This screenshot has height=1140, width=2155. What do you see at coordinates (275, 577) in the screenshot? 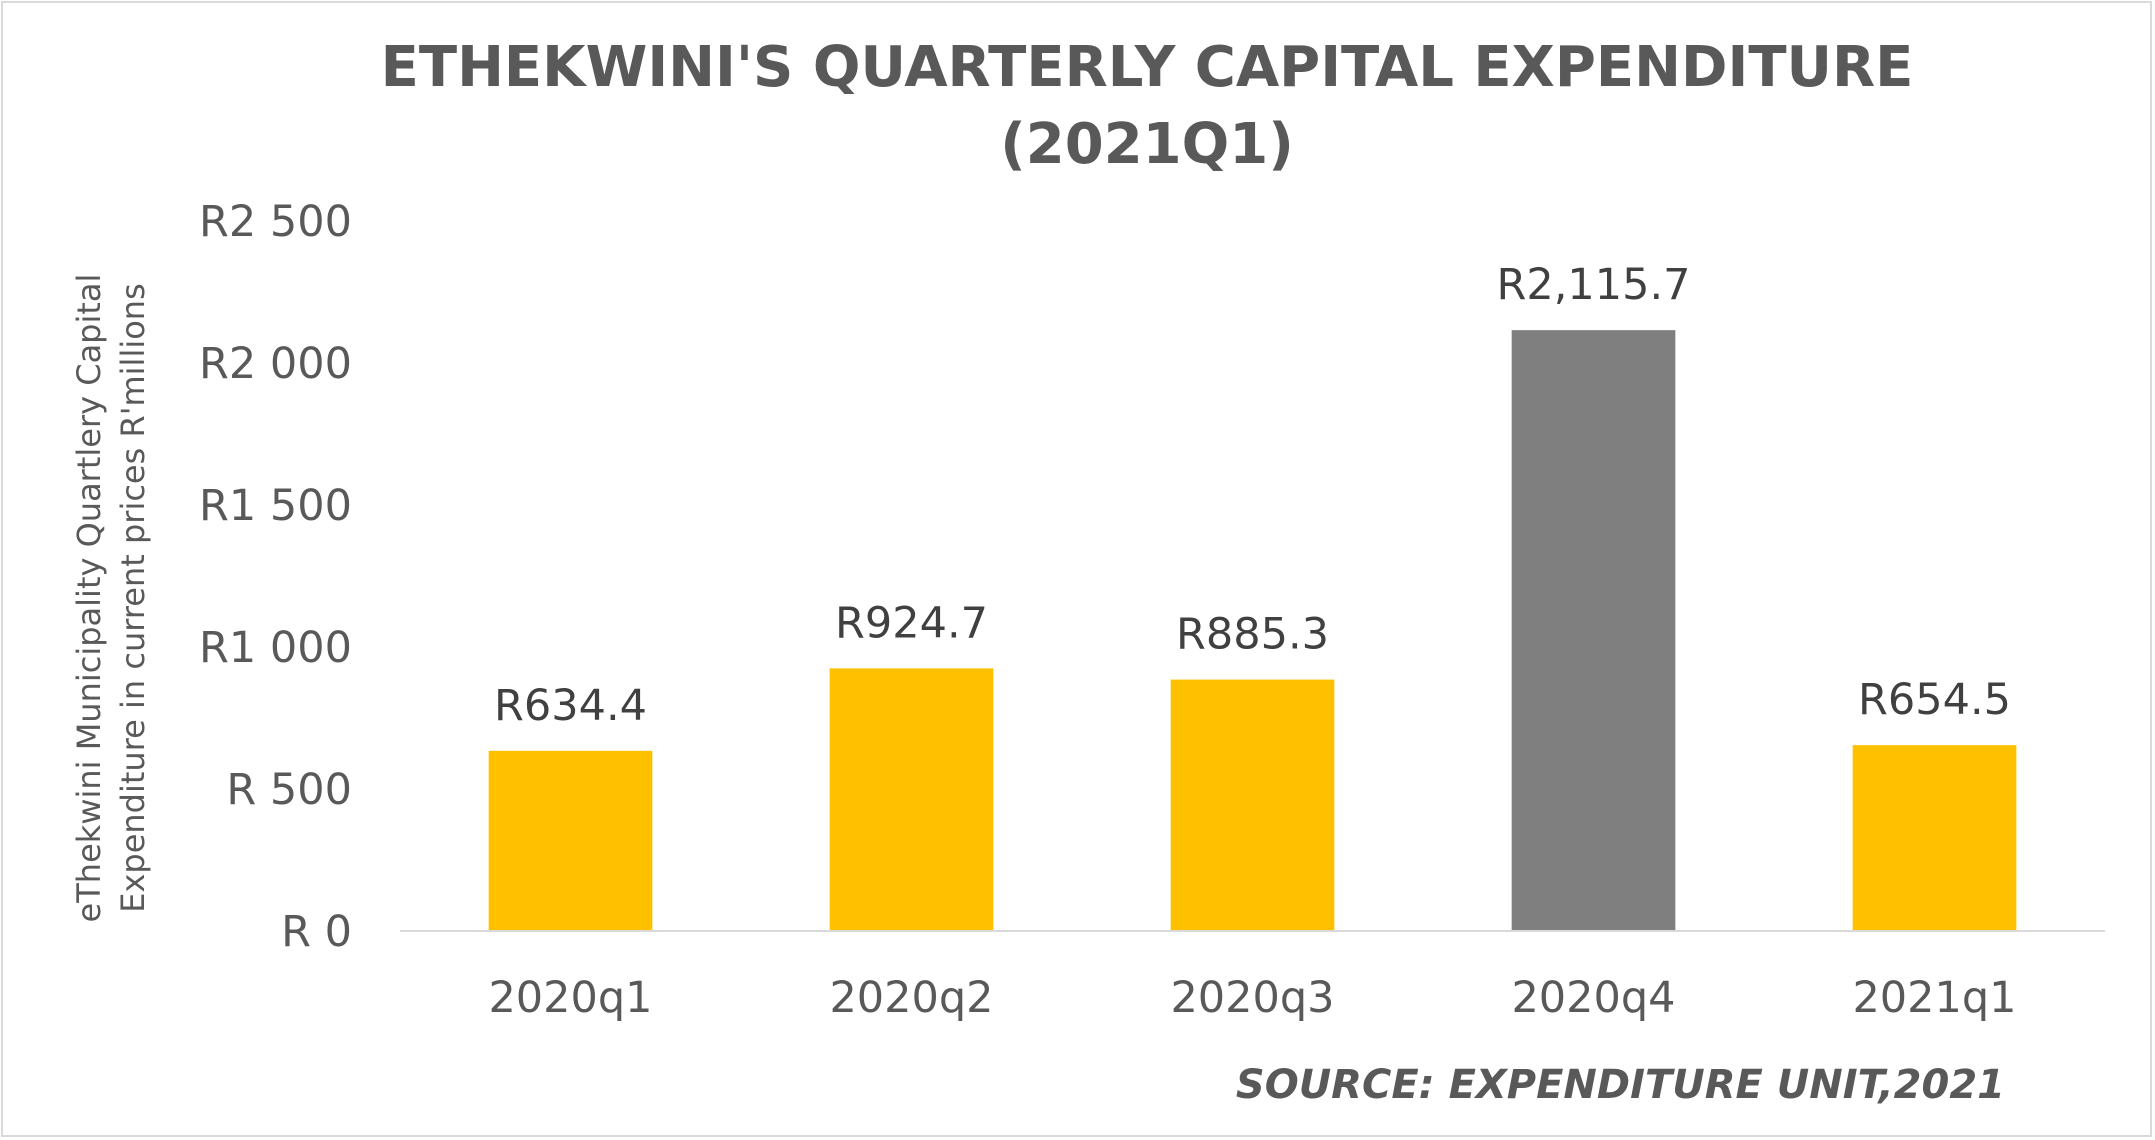
I see `y-axis-ticks: R 0 R 500 R1 000 R1 500 R2 000 R2 500` at bounding box center [275, 577].